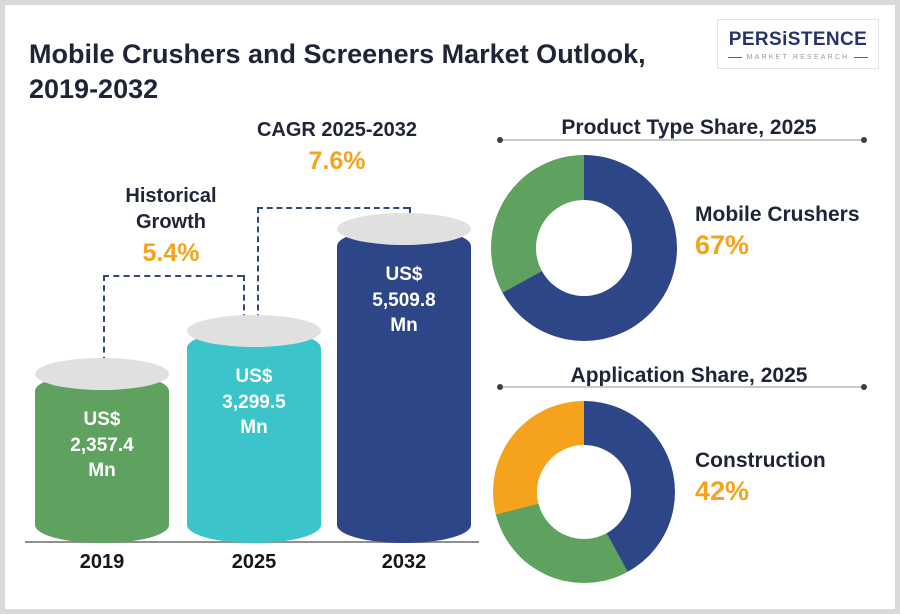 This screenshot has width=900, height=614. I want to click on product-type-share-title: Product Type Share, 2025, so click(689, 128).